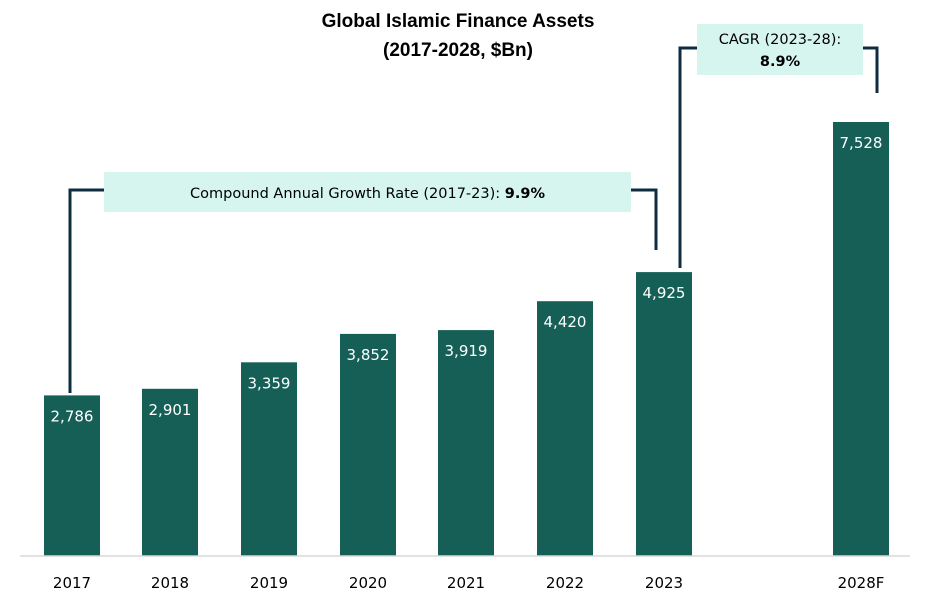 The width and height of the screenshot is (934, 607). Describe the element at coordinates (780, 62) in the screenshot. I see `cagr-2023-28-value: 8.9%` at that location.